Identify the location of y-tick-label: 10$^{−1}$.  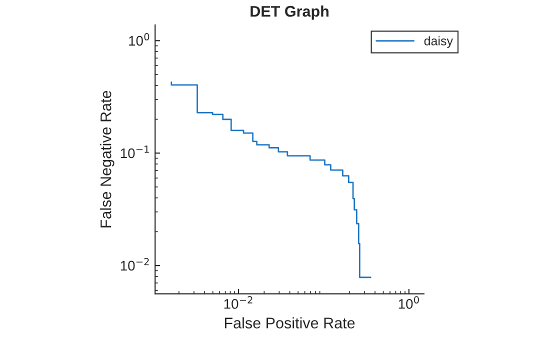
(134, 152).